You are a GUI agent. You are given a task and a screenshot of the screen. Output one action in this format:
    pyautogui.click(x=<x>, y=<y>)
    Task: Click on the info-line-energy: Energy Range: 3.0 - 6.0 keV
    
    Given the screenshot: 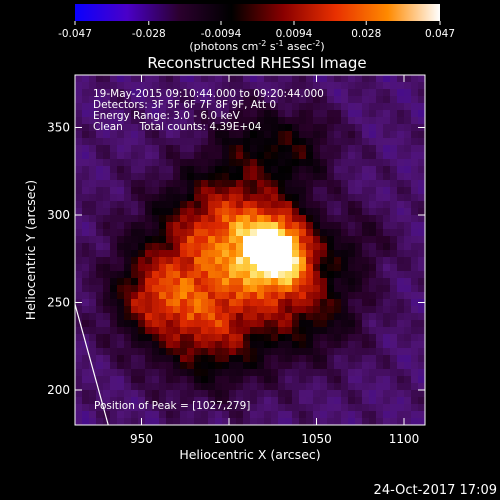 What is the action you would take?
    pyautogui.click(x=167, y=116)
    